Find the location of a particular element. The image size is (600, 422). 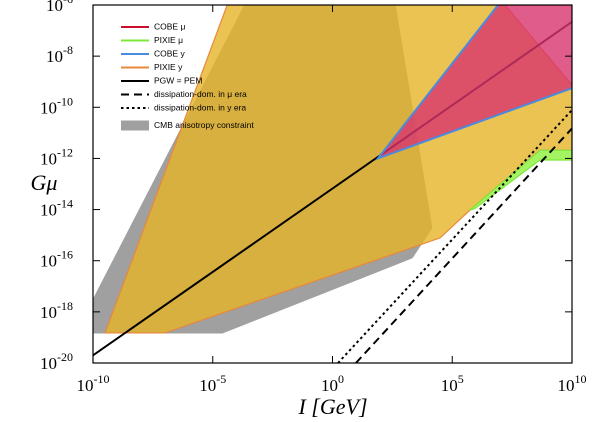

legend-label: PIXIE μ is located at coordinates (168, 40).